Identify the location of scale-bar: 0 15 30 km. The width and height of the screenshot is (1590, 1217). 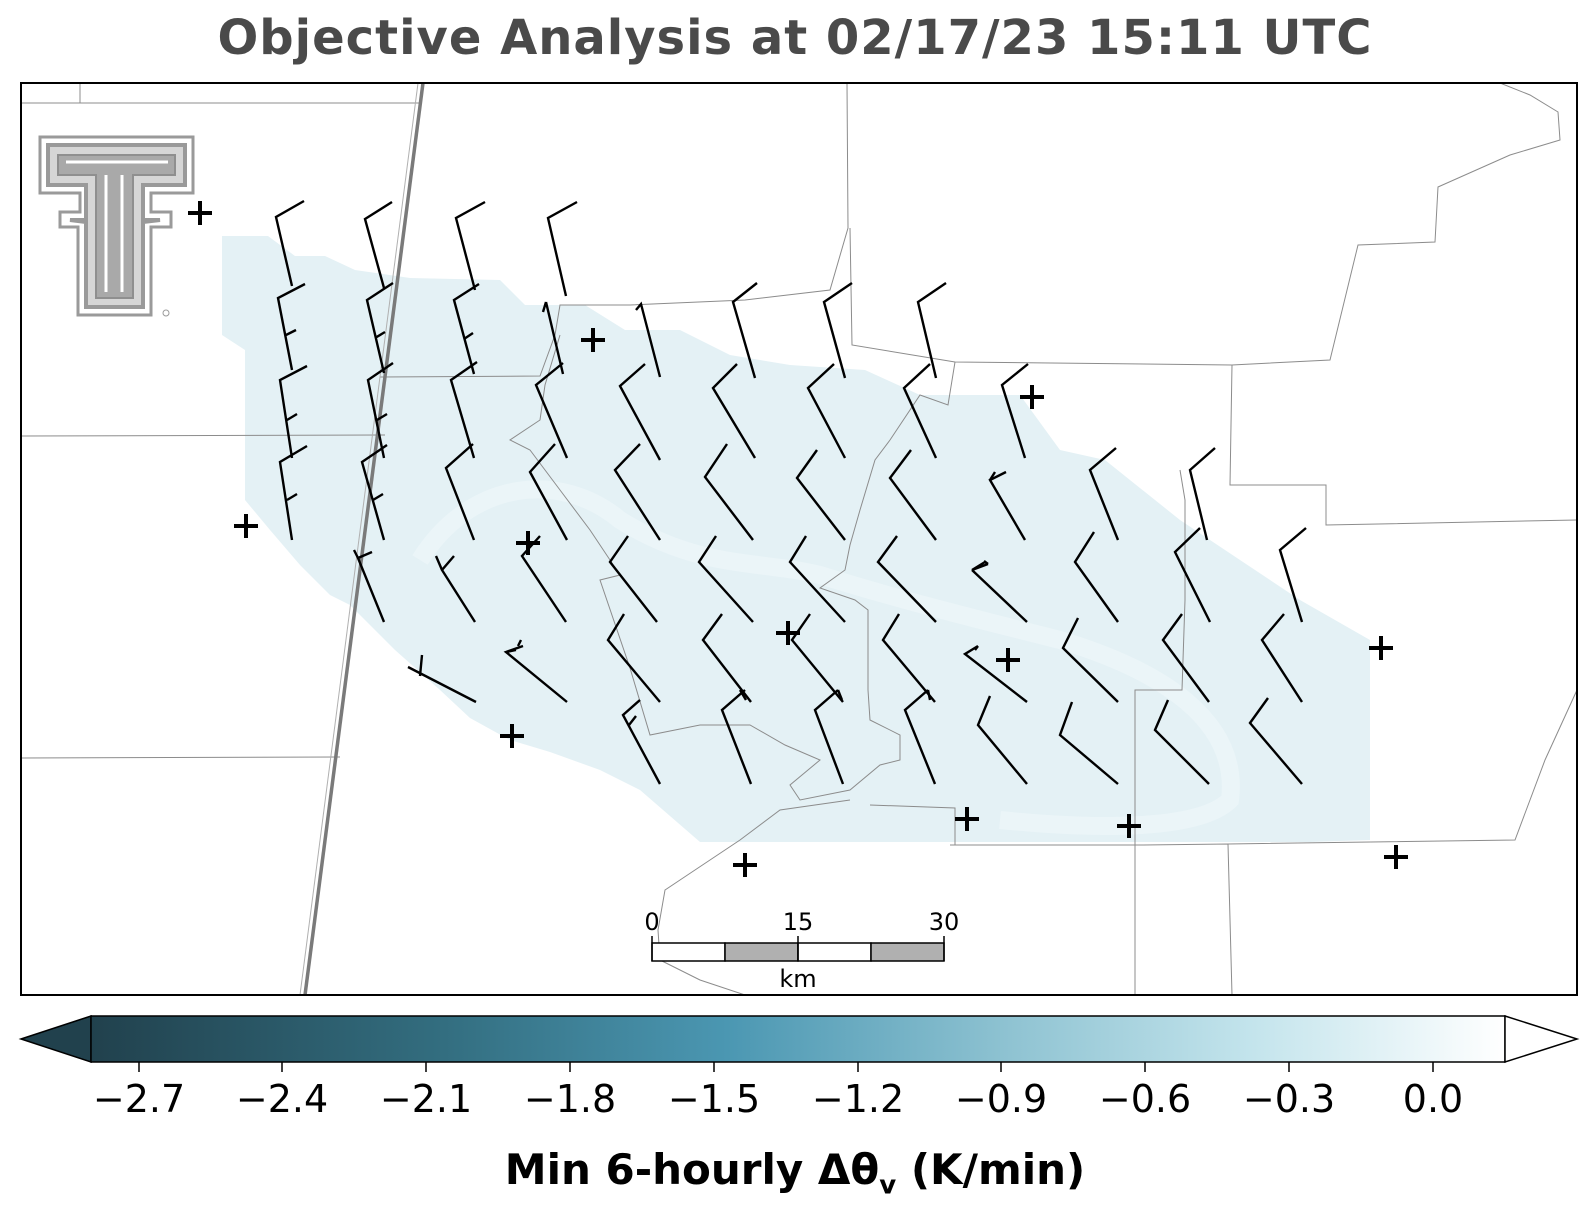
(801, 950).